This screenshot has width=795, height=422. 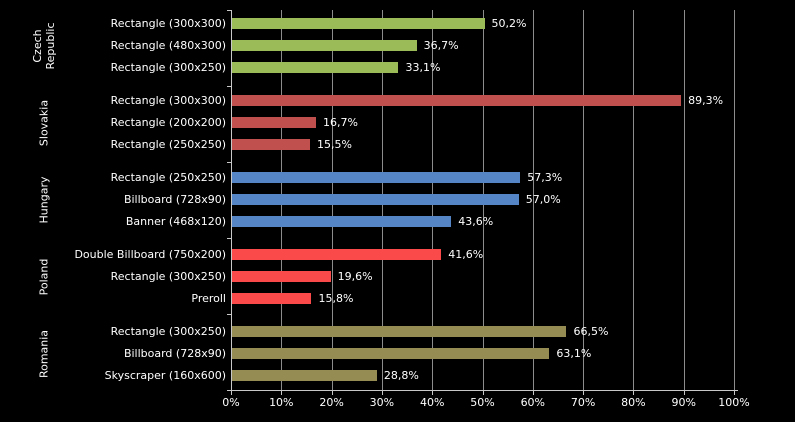 What do you see at coordinates (509, 23) in the screenshot?
I see `value-label: 50,2%` at bounding box center [509, 23].